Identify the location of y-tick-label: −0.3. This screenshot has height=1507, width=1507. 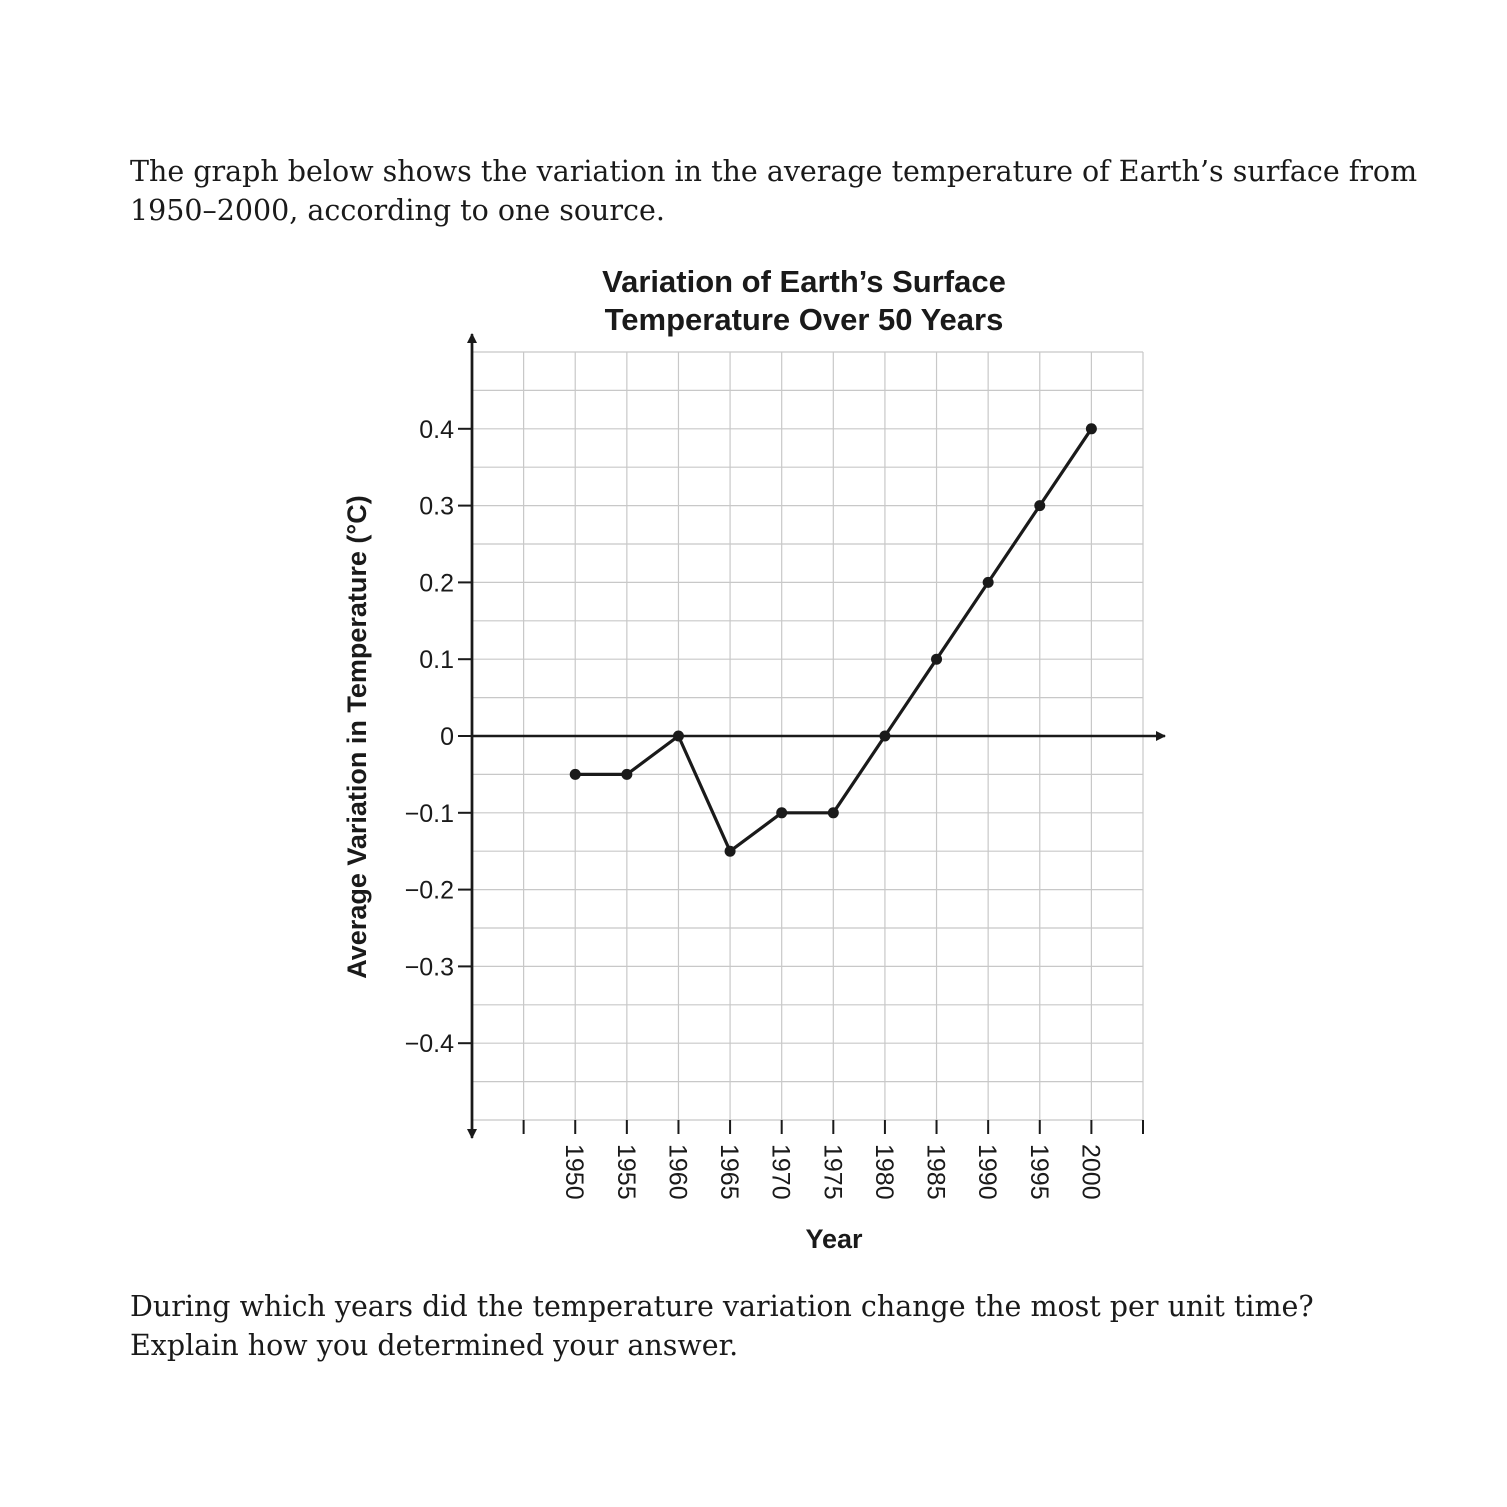
(429, 967).